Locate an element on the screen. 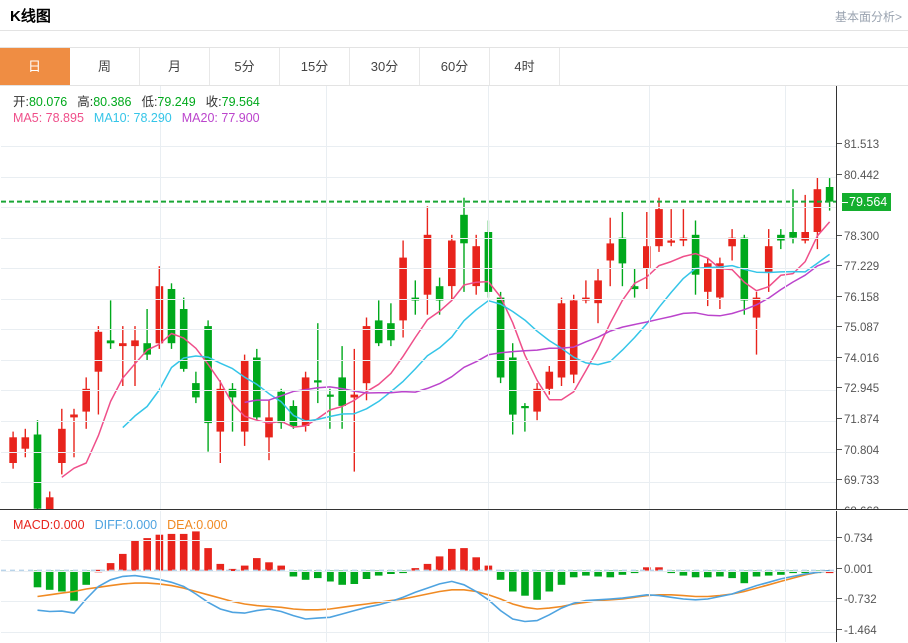 This screenshot has width=908, height=643. ma20-label: MA20: is located at coordinates (199, 118).